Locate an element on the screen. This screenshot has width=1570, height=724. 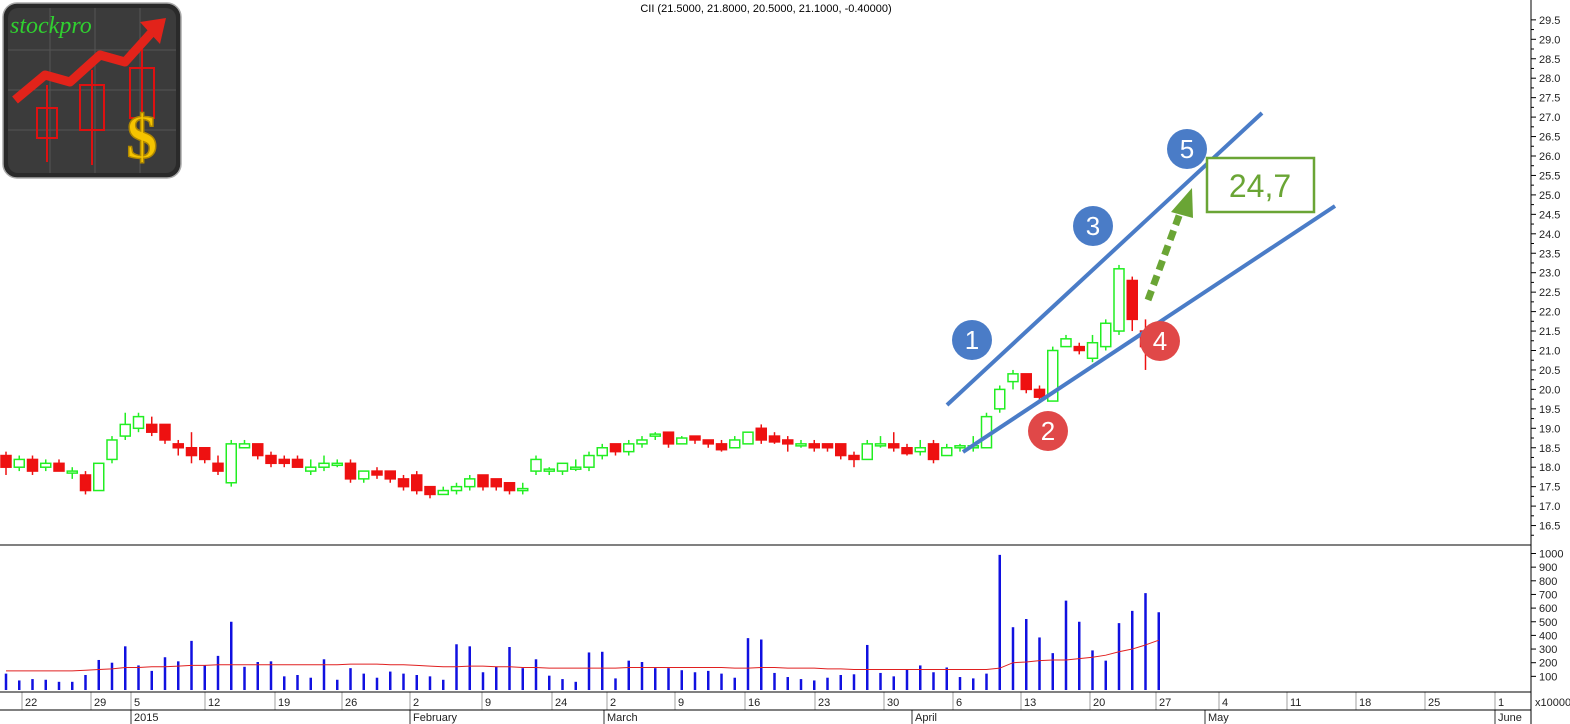
price-tick-label: 22.5 is located at coordinates (1549, 293).